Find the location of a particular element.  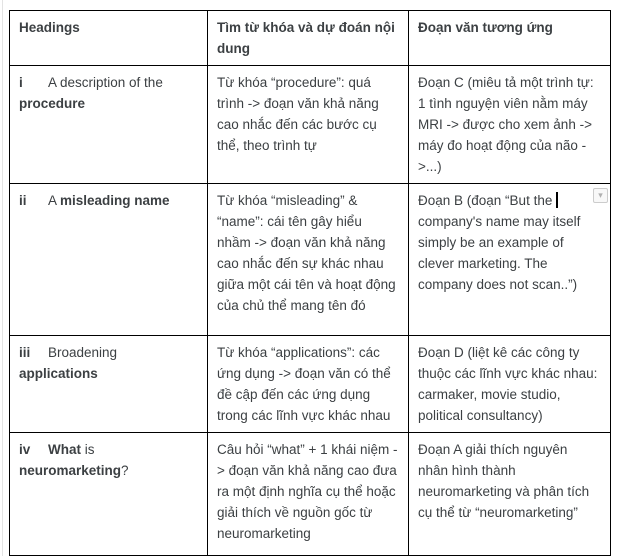

heading-numeral: iv is located at coordinates (25, 449).